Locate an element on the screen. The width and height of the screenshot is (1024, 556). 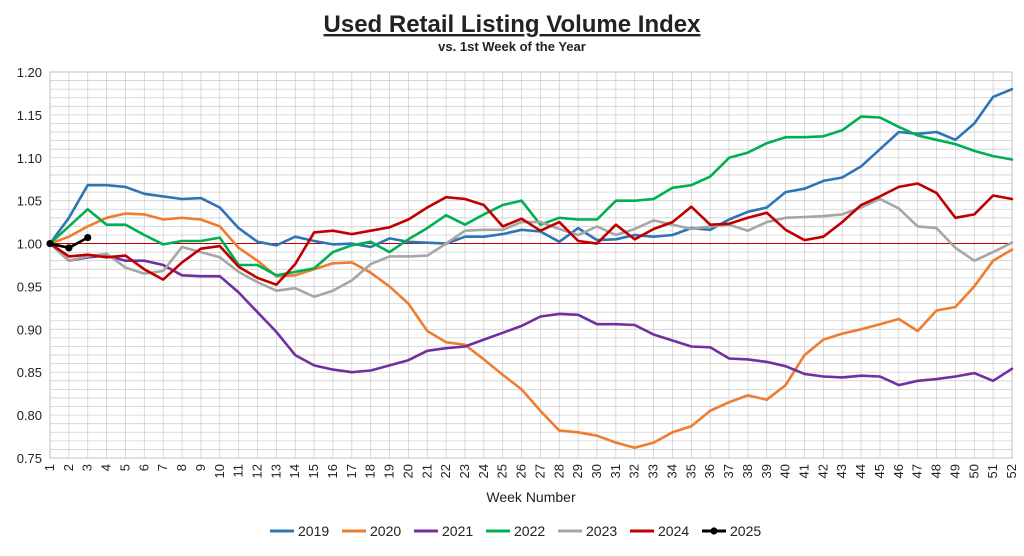
x-tick-label: 43 is located at coordinates (841, 471).